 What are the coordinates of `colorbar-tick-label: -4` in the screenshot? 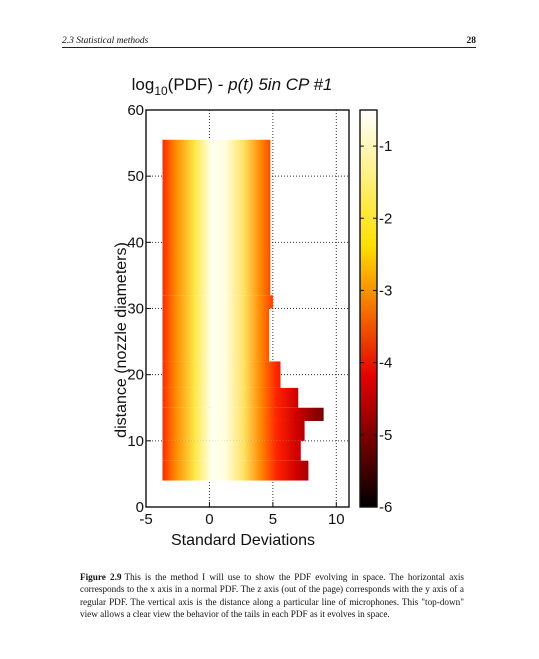 It's located at (385, 363).